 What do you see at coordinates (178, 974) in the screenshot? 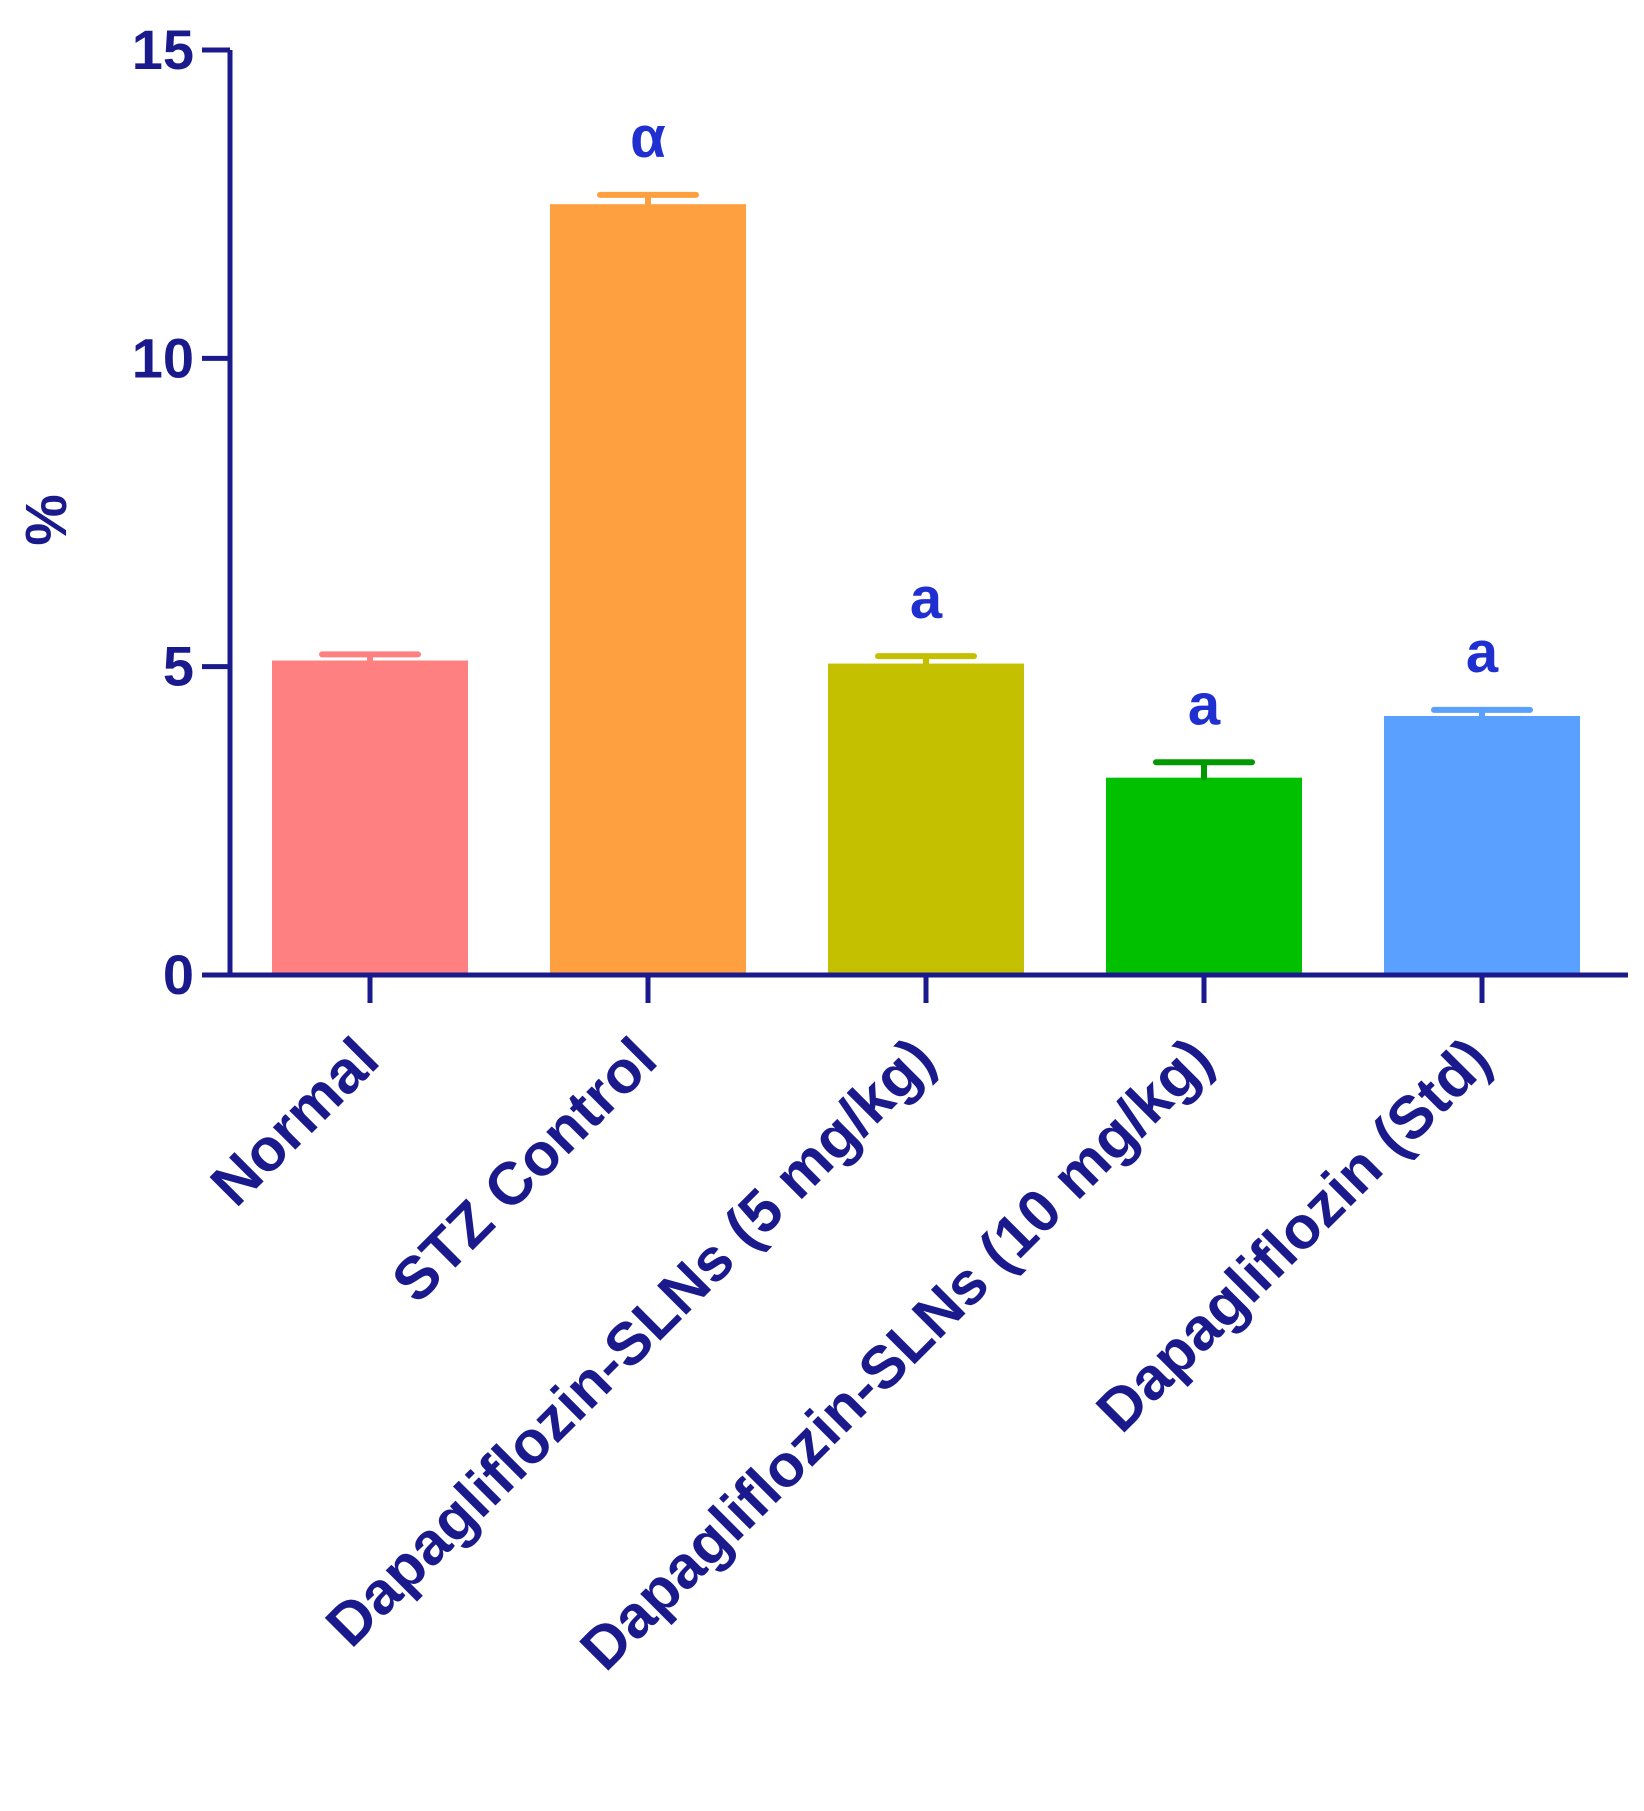
I see `y-tick-label: 0` at bounding box center [178, 974].